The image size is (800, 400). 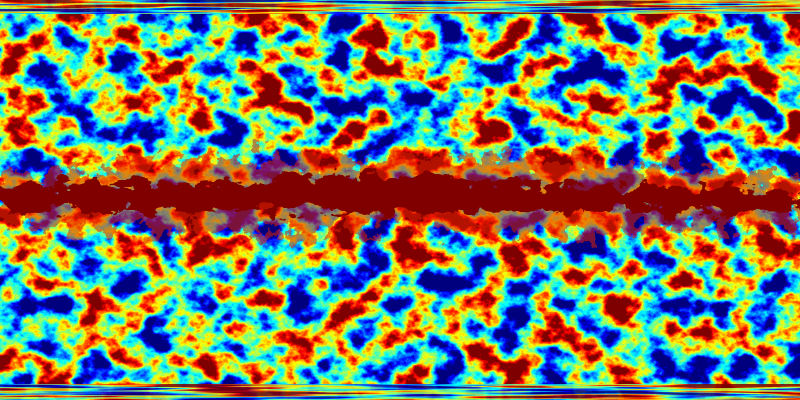 I want to click on galactic-plane, so click(x=400, y=194).